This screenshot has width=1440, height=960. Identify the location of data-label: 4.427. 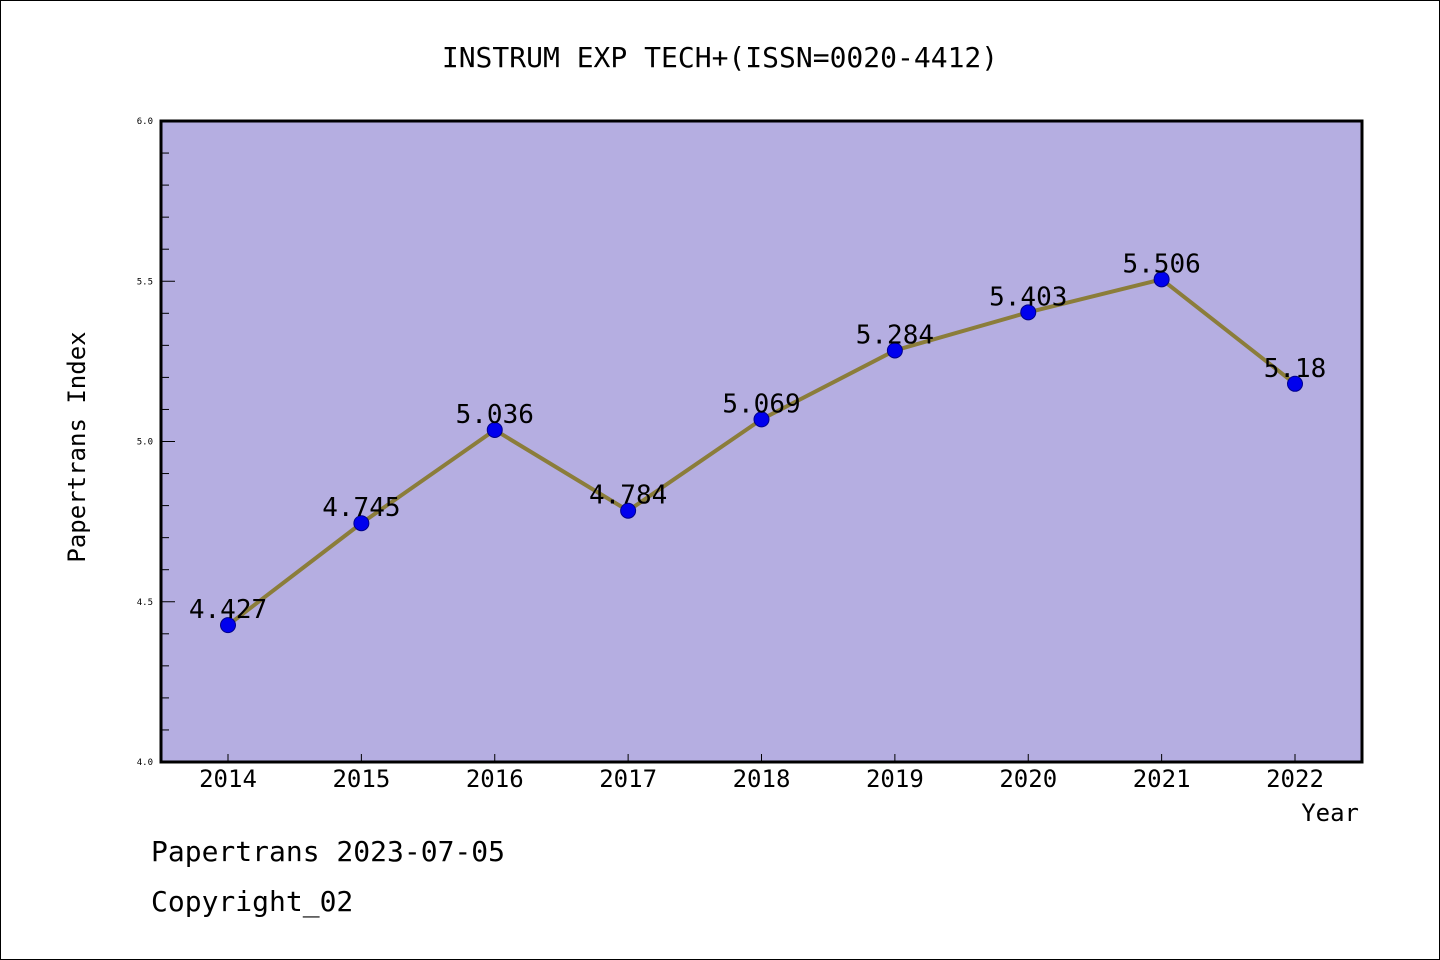
(228, 610).